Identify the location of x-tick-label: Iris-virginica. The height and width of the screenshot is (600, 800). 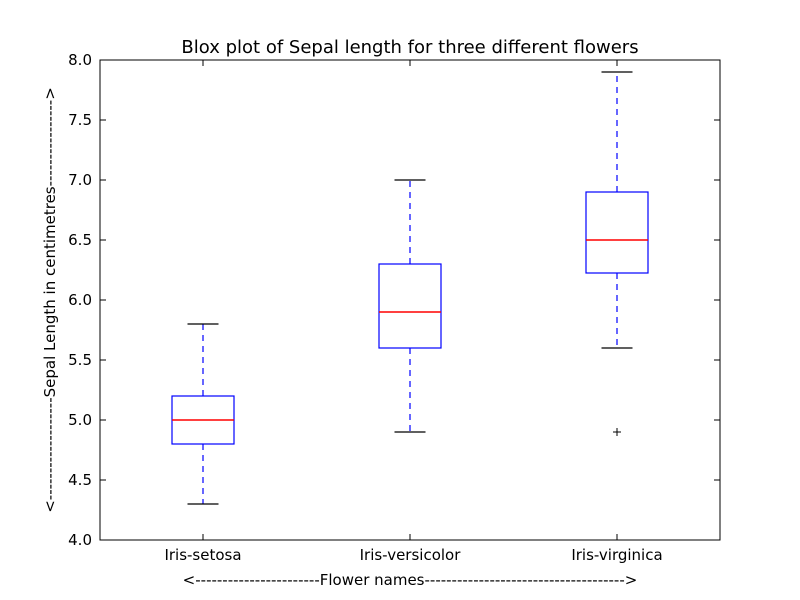
(616, 555).